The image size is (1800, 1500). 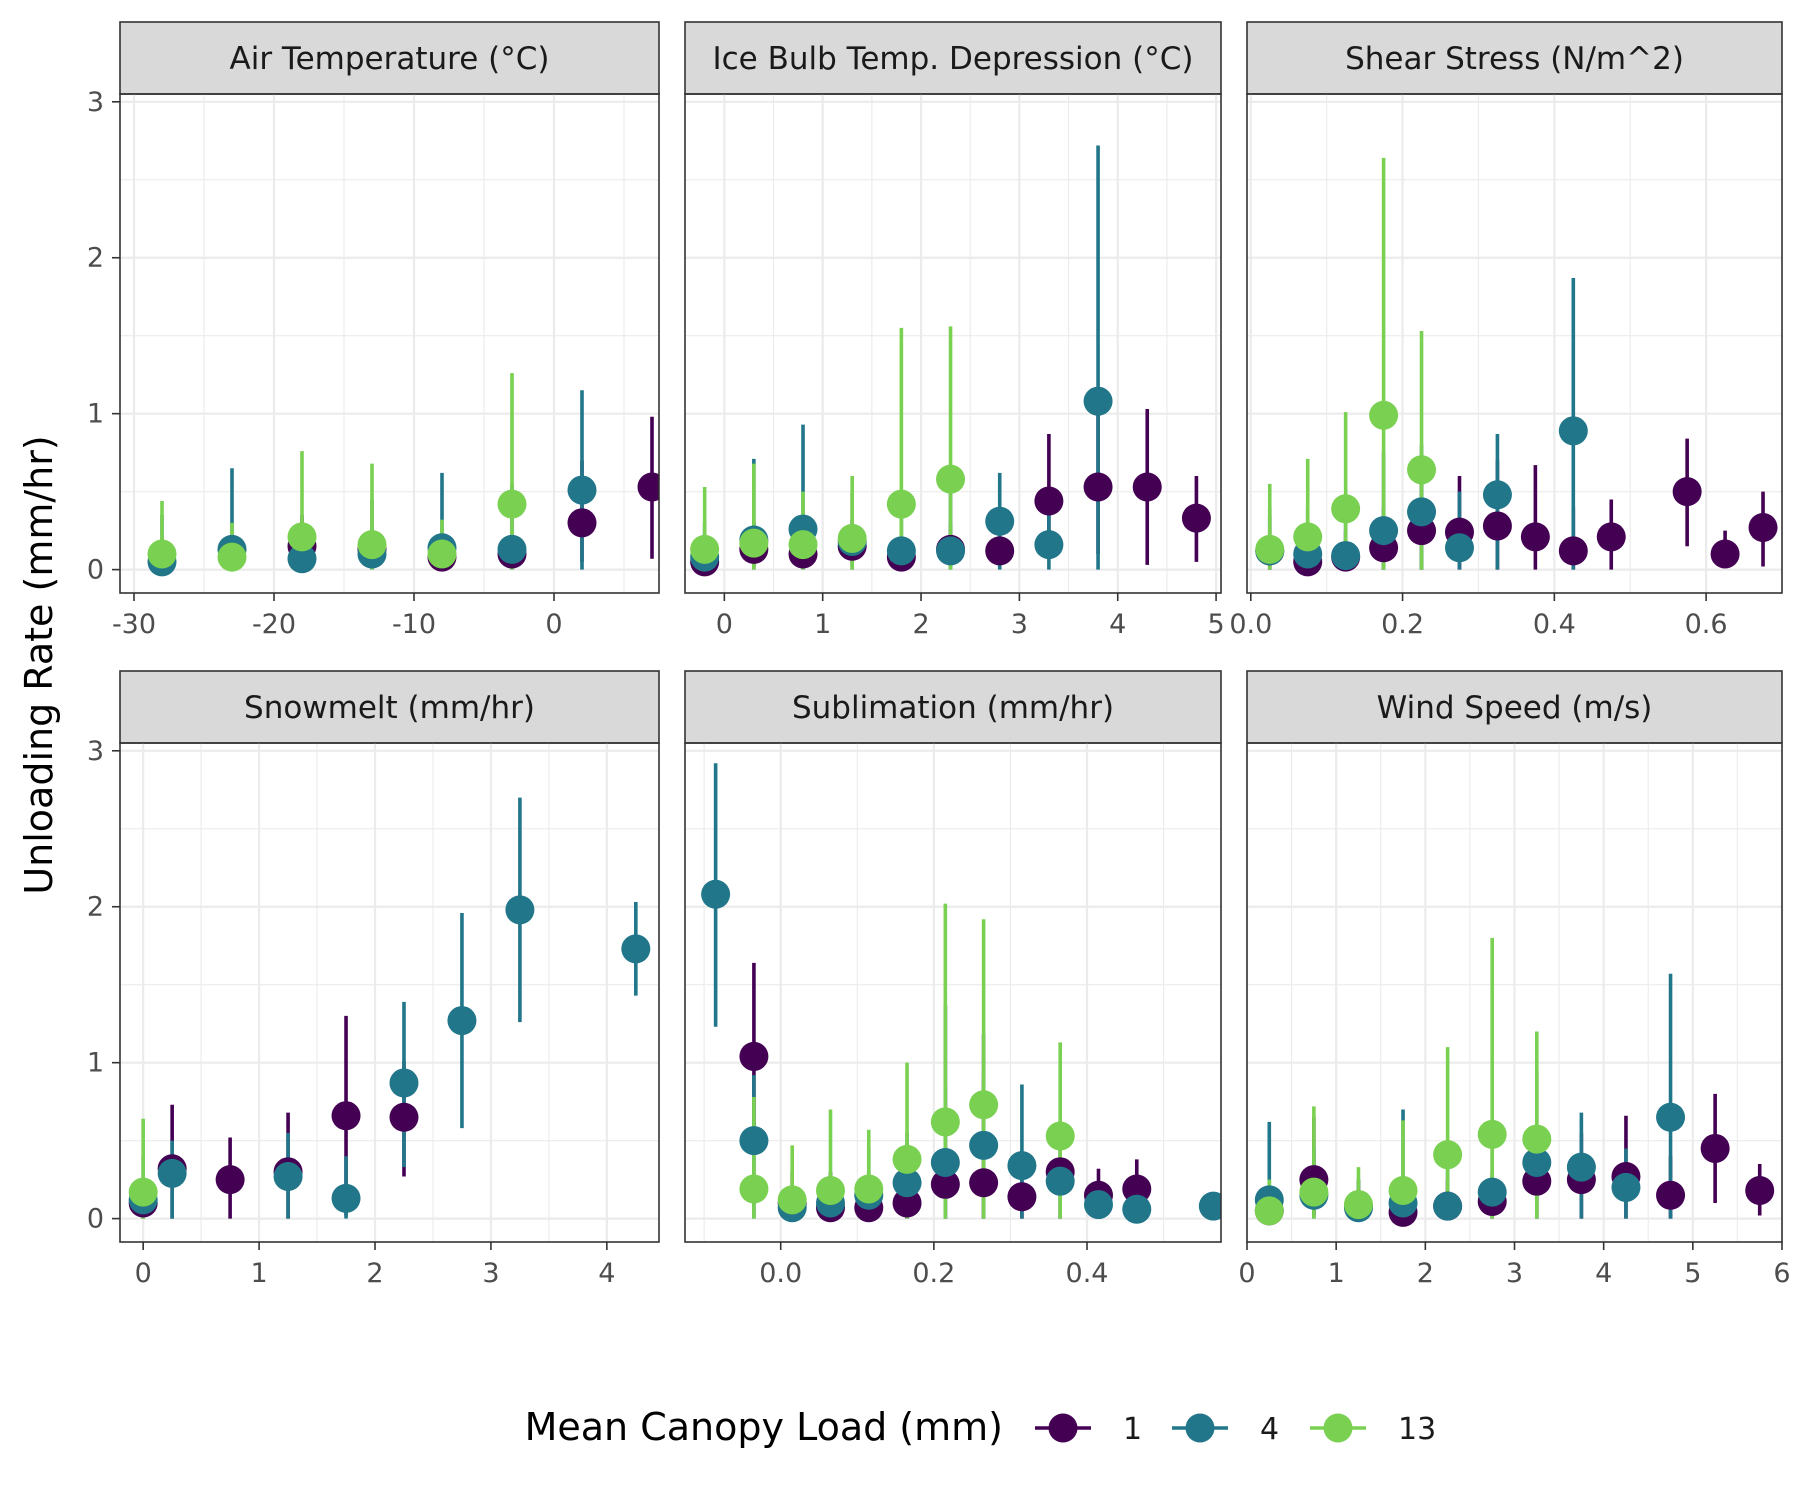 I want to click on panel-title: Ice Bulb Temp. Depression (°C), so click(x=953, y=59).